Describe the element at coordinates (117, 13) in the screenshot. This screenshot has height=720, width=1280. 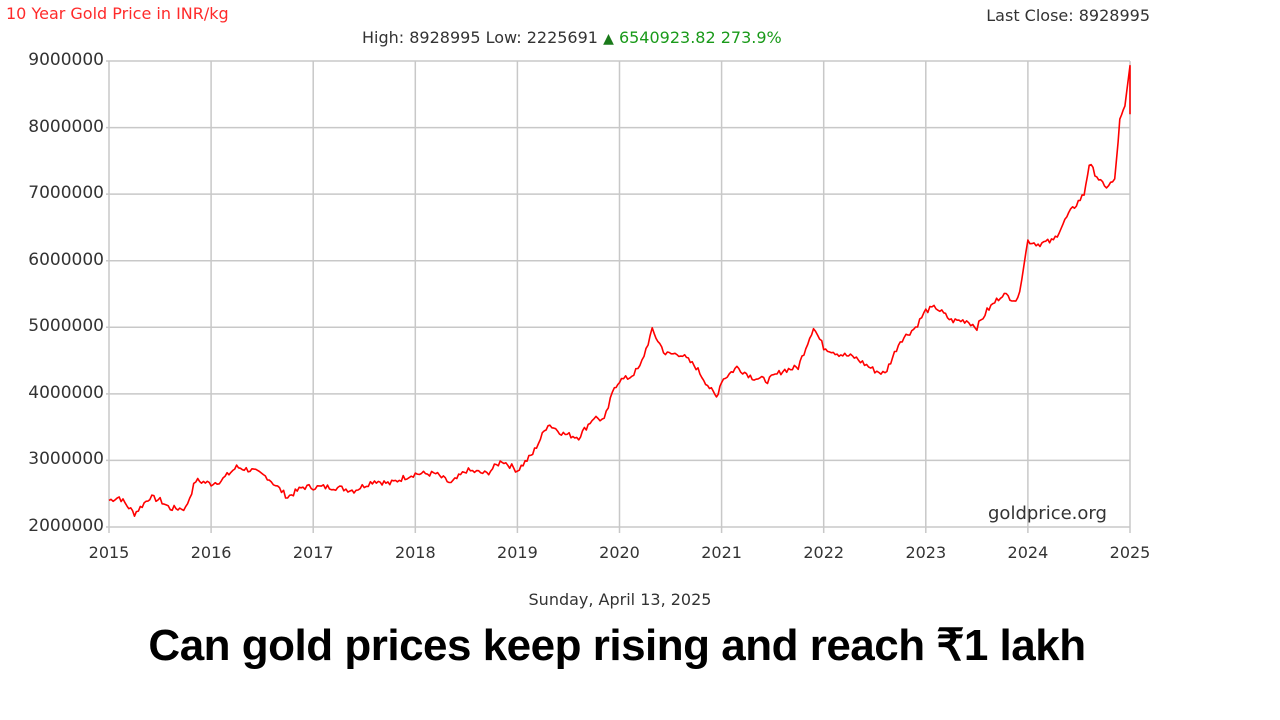
I see `chart-title: 10 Year Gold Price in INR/kg` at that location.